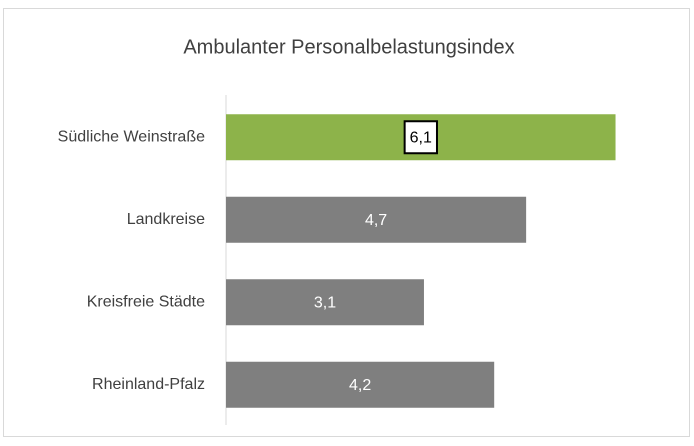 The width and height of the screenshot is (694, 446). I want to click on value-label: 6,1, so click(421, 137).